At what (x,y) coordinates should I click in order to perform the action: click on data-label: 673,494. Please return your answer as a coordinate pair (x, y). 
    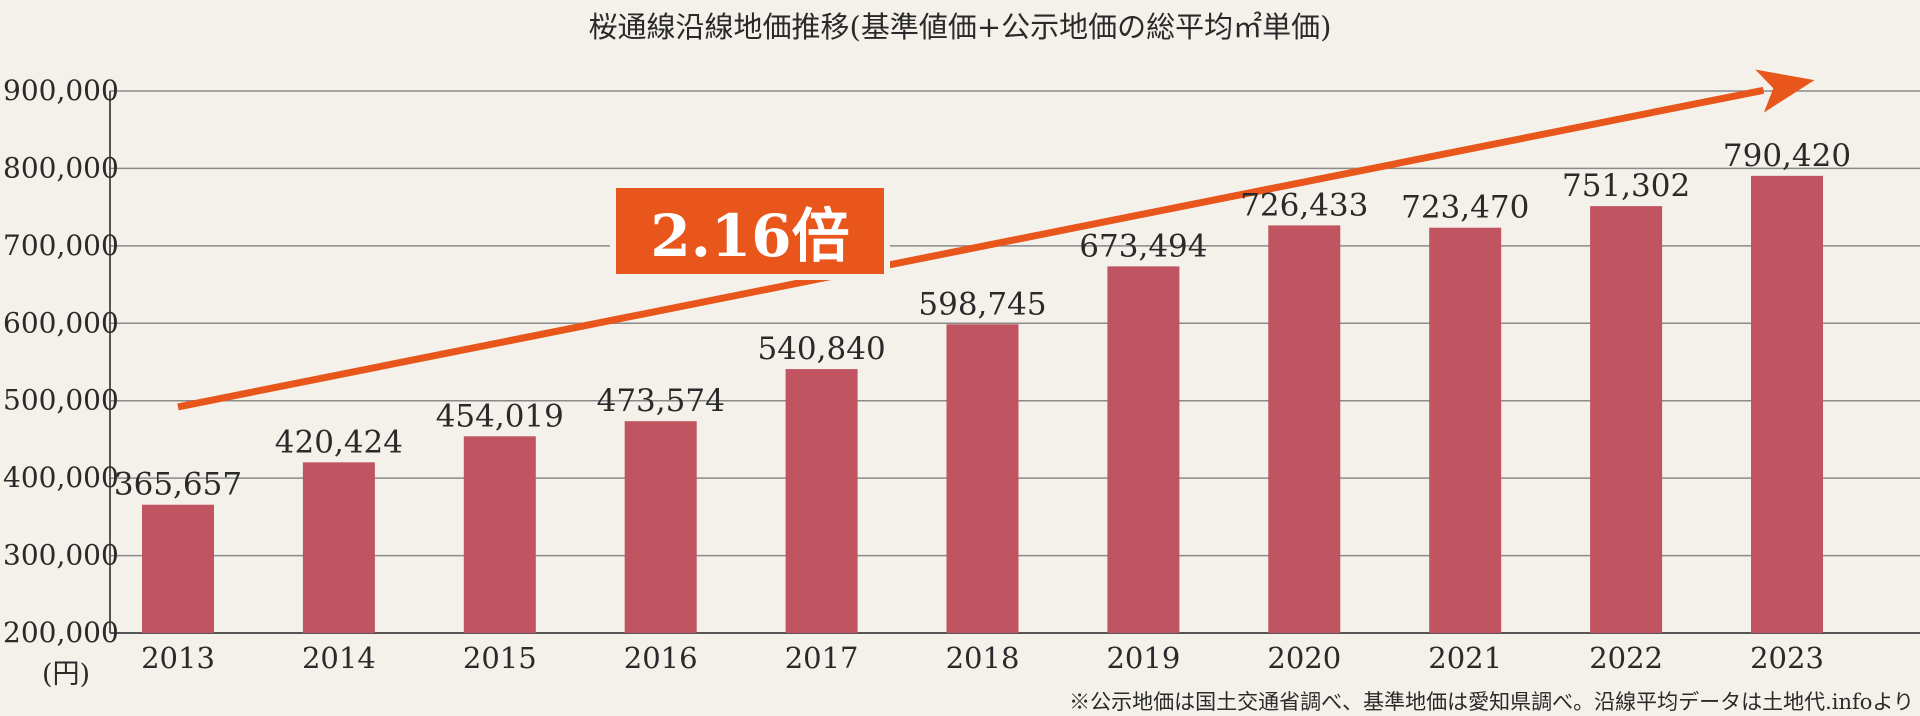
    Looking at the image, I should click on (1143, 246).